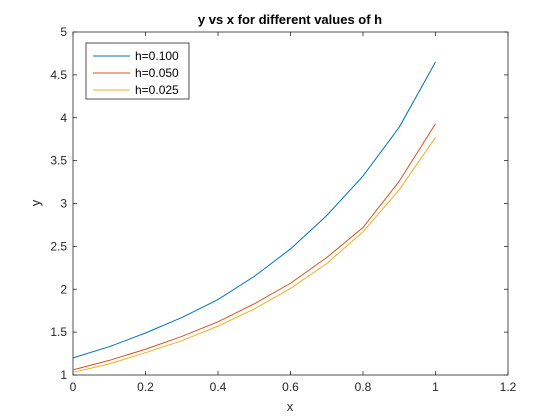  What do you see at coordinates (157, 73) in the screenshot?
I see `legend-label-1: h=0.050` at bounding box center [157, 73].